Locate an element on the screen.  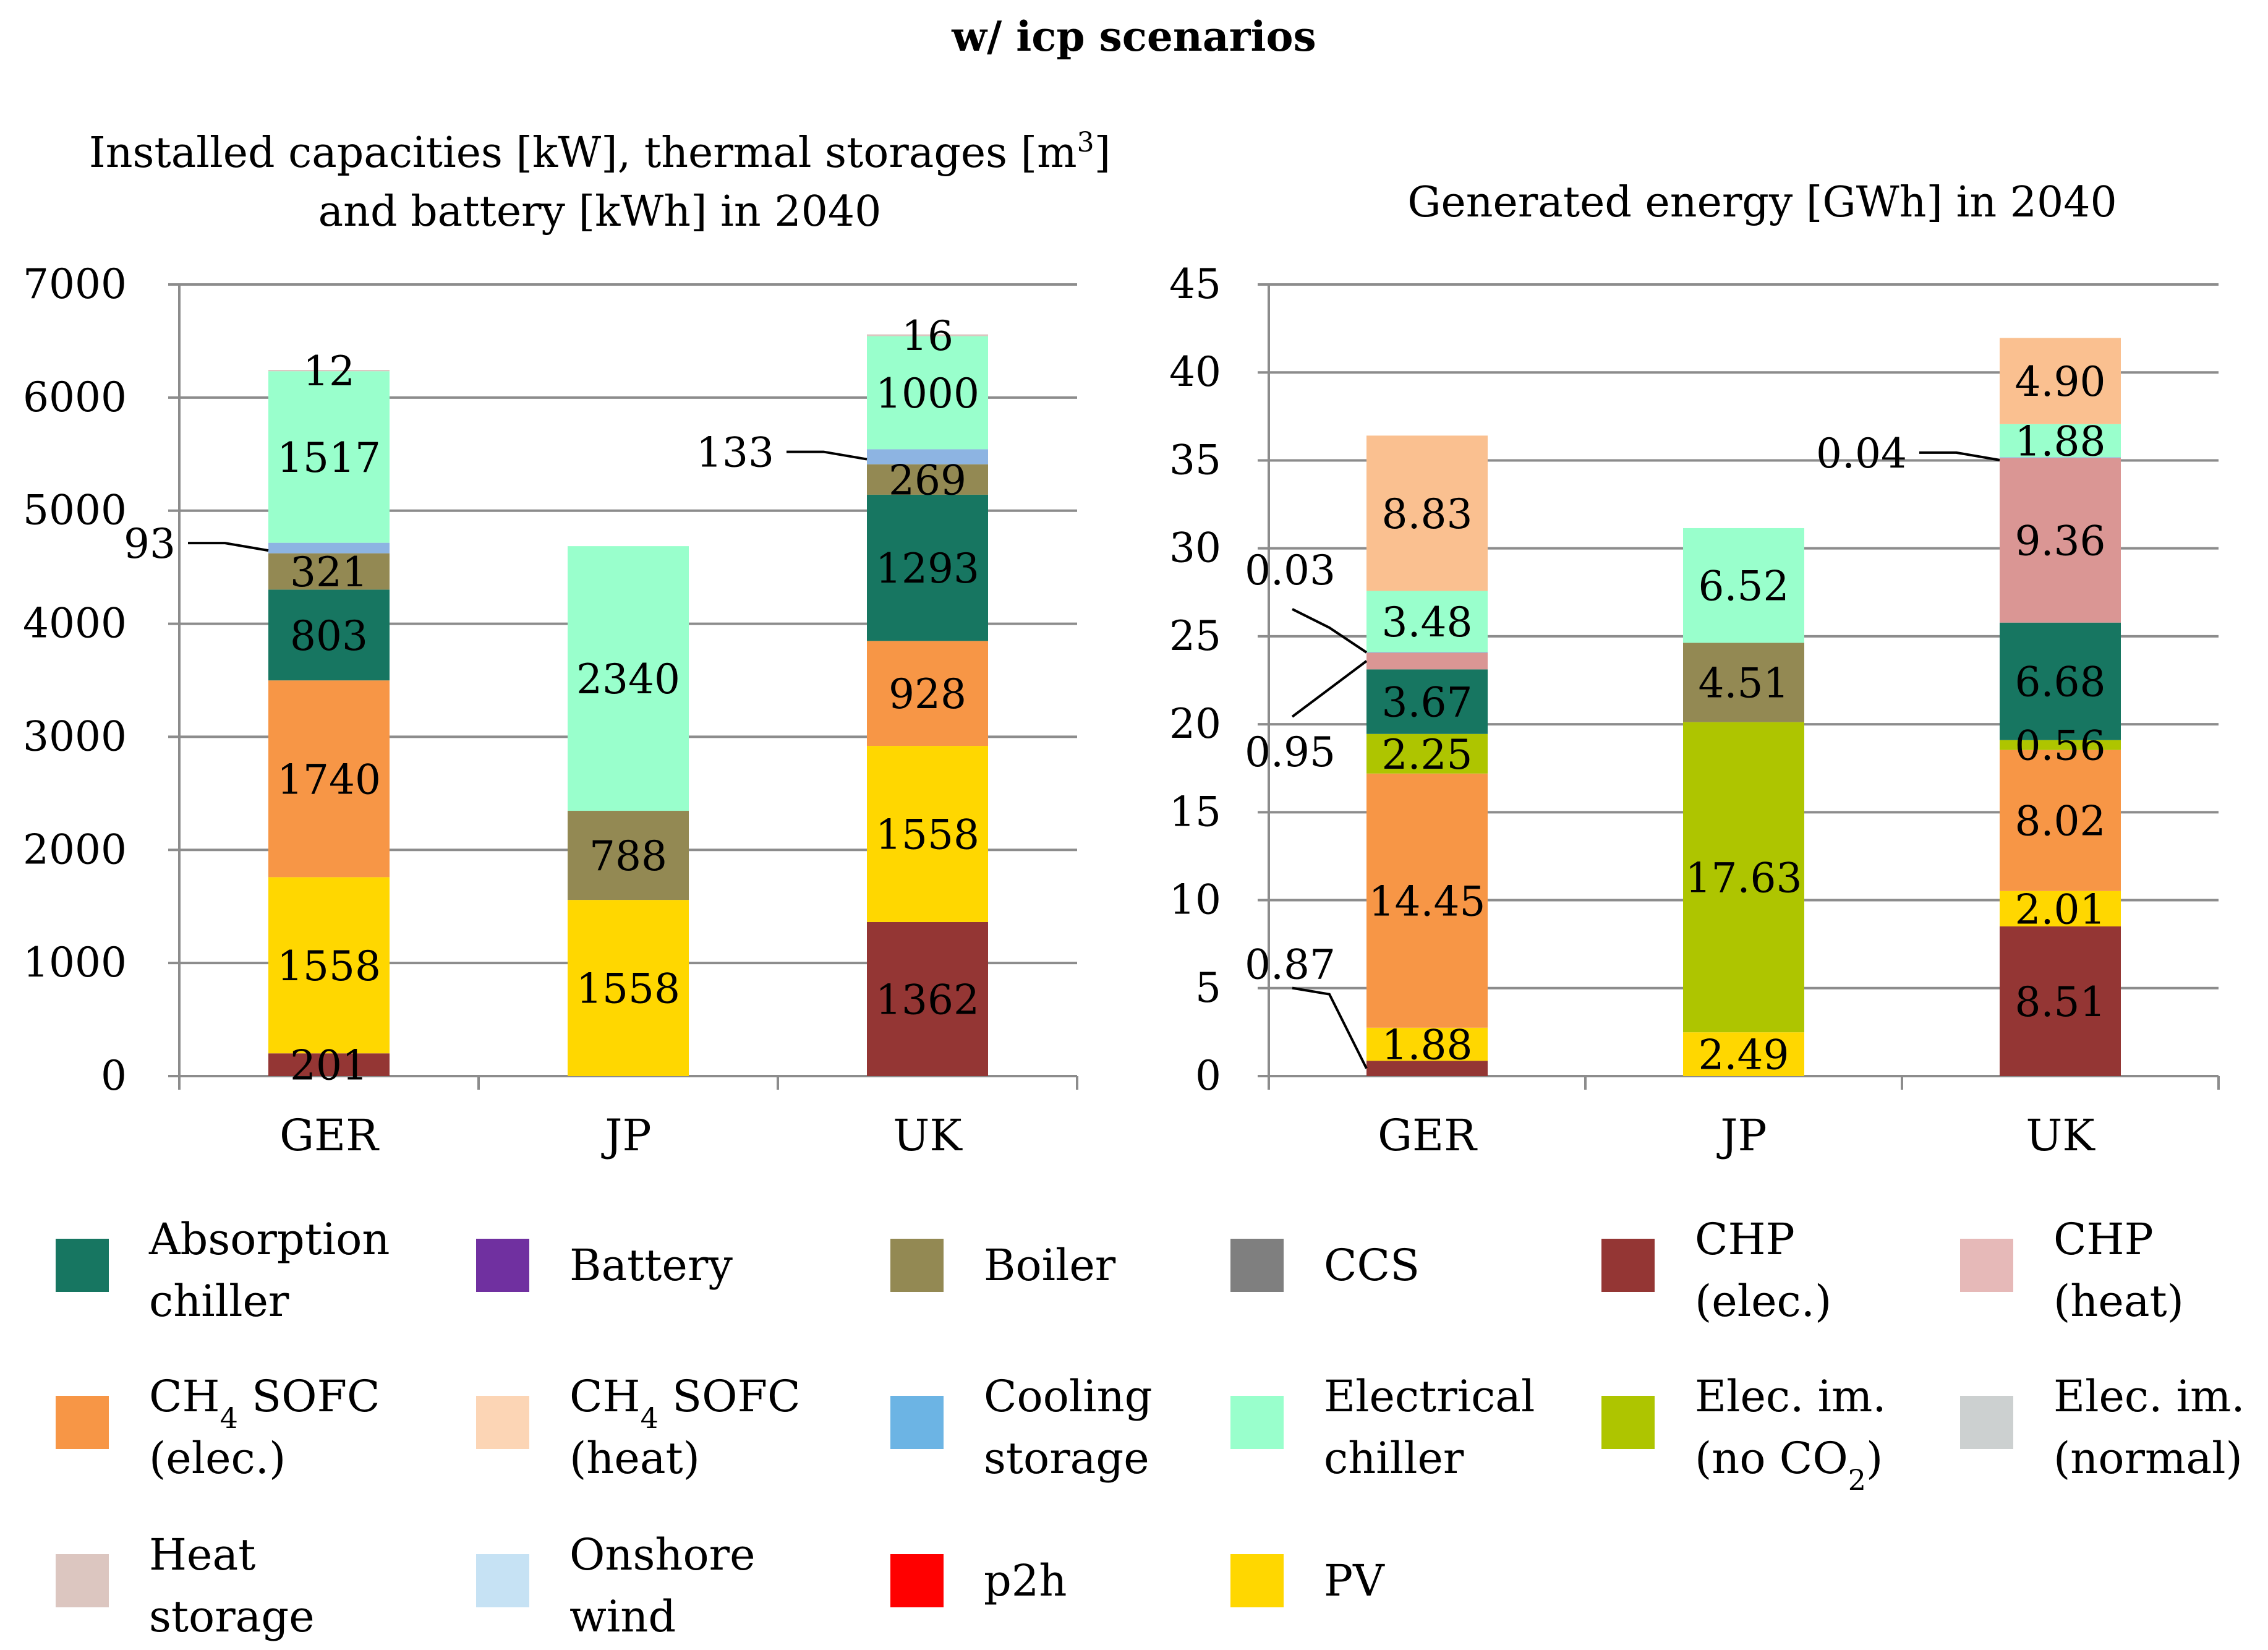
y-tick-label: 2000 is located at coordinates (75, 849).